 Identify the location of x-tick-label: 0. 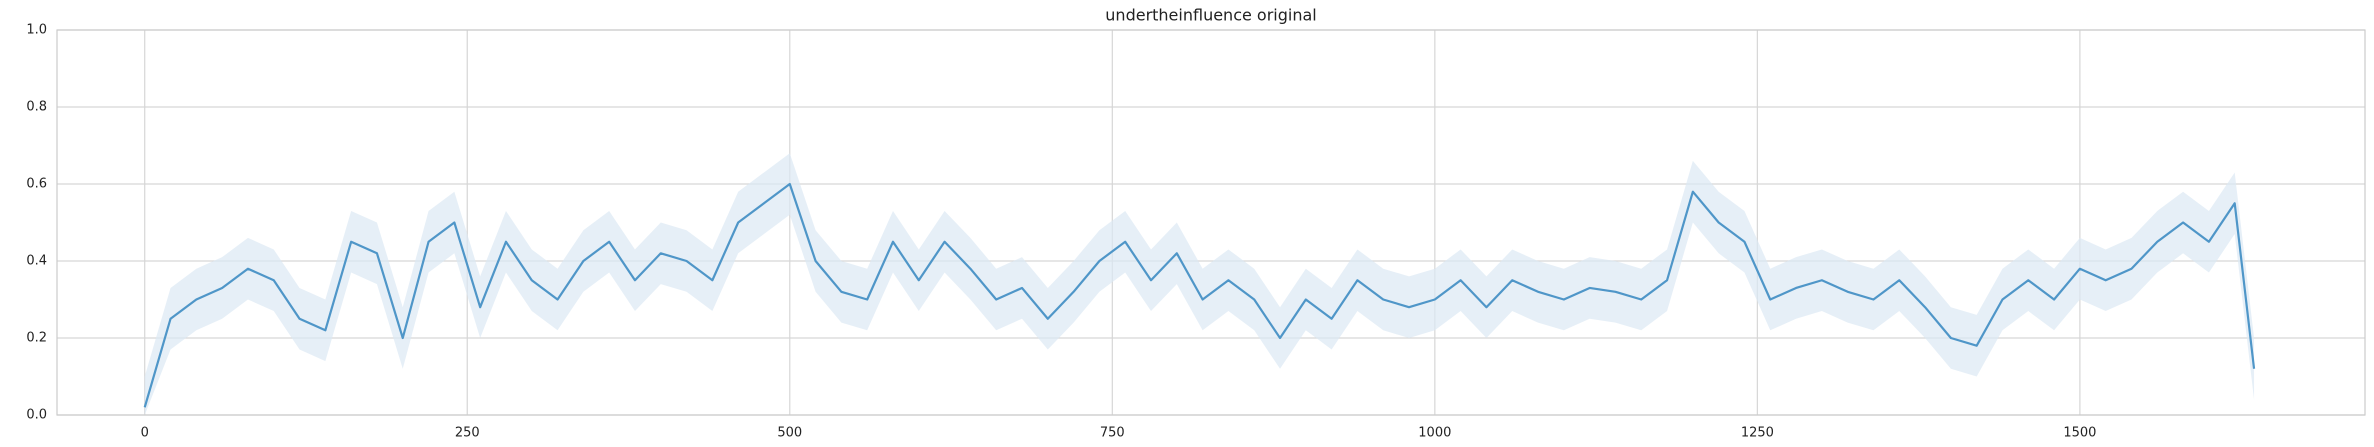
(145, 433).